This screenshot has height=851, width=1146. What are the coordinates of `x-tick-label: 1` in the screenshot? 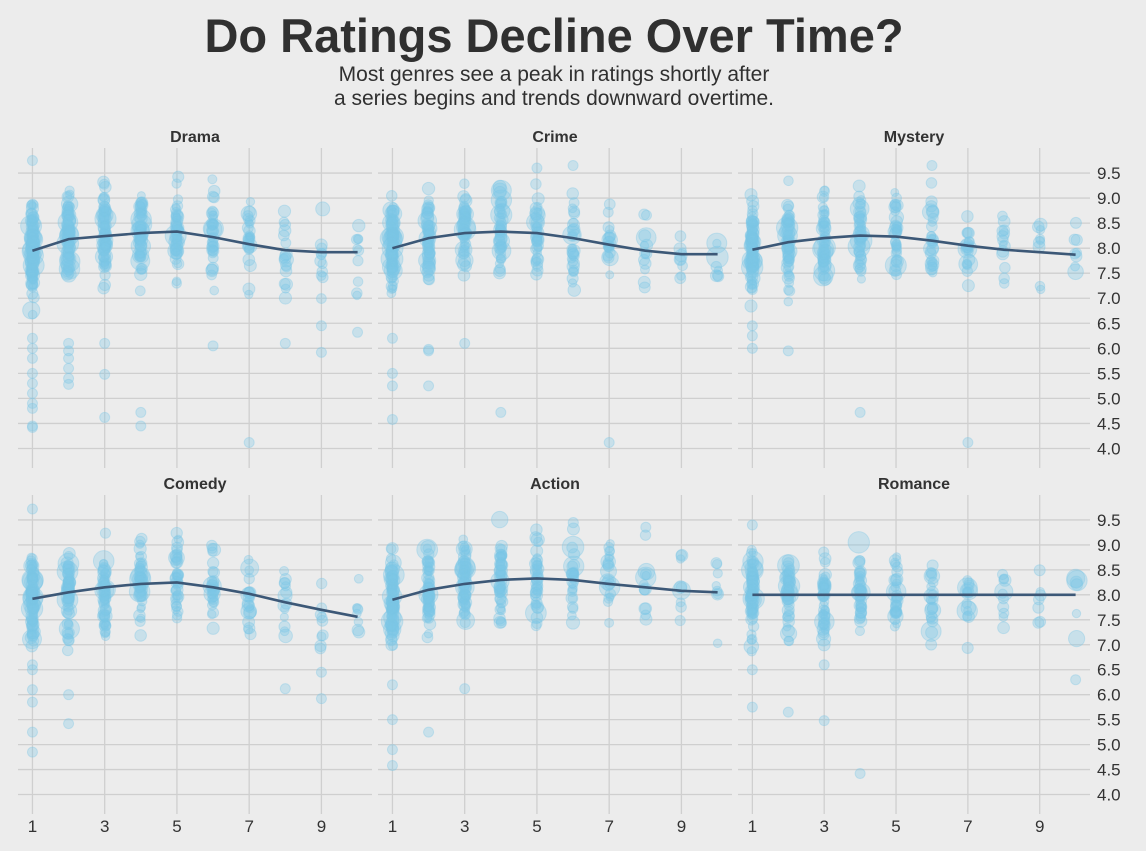 It's located at (32, 826).